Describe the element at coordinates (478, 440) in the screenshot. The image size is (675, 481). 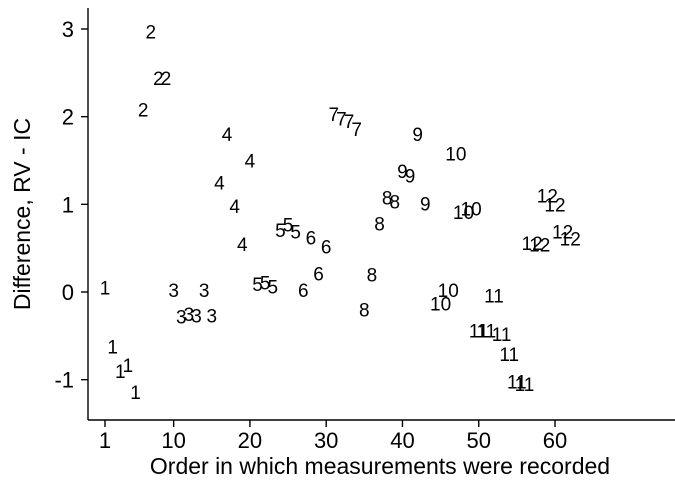
I see `x-tick-label: 50` at that location.